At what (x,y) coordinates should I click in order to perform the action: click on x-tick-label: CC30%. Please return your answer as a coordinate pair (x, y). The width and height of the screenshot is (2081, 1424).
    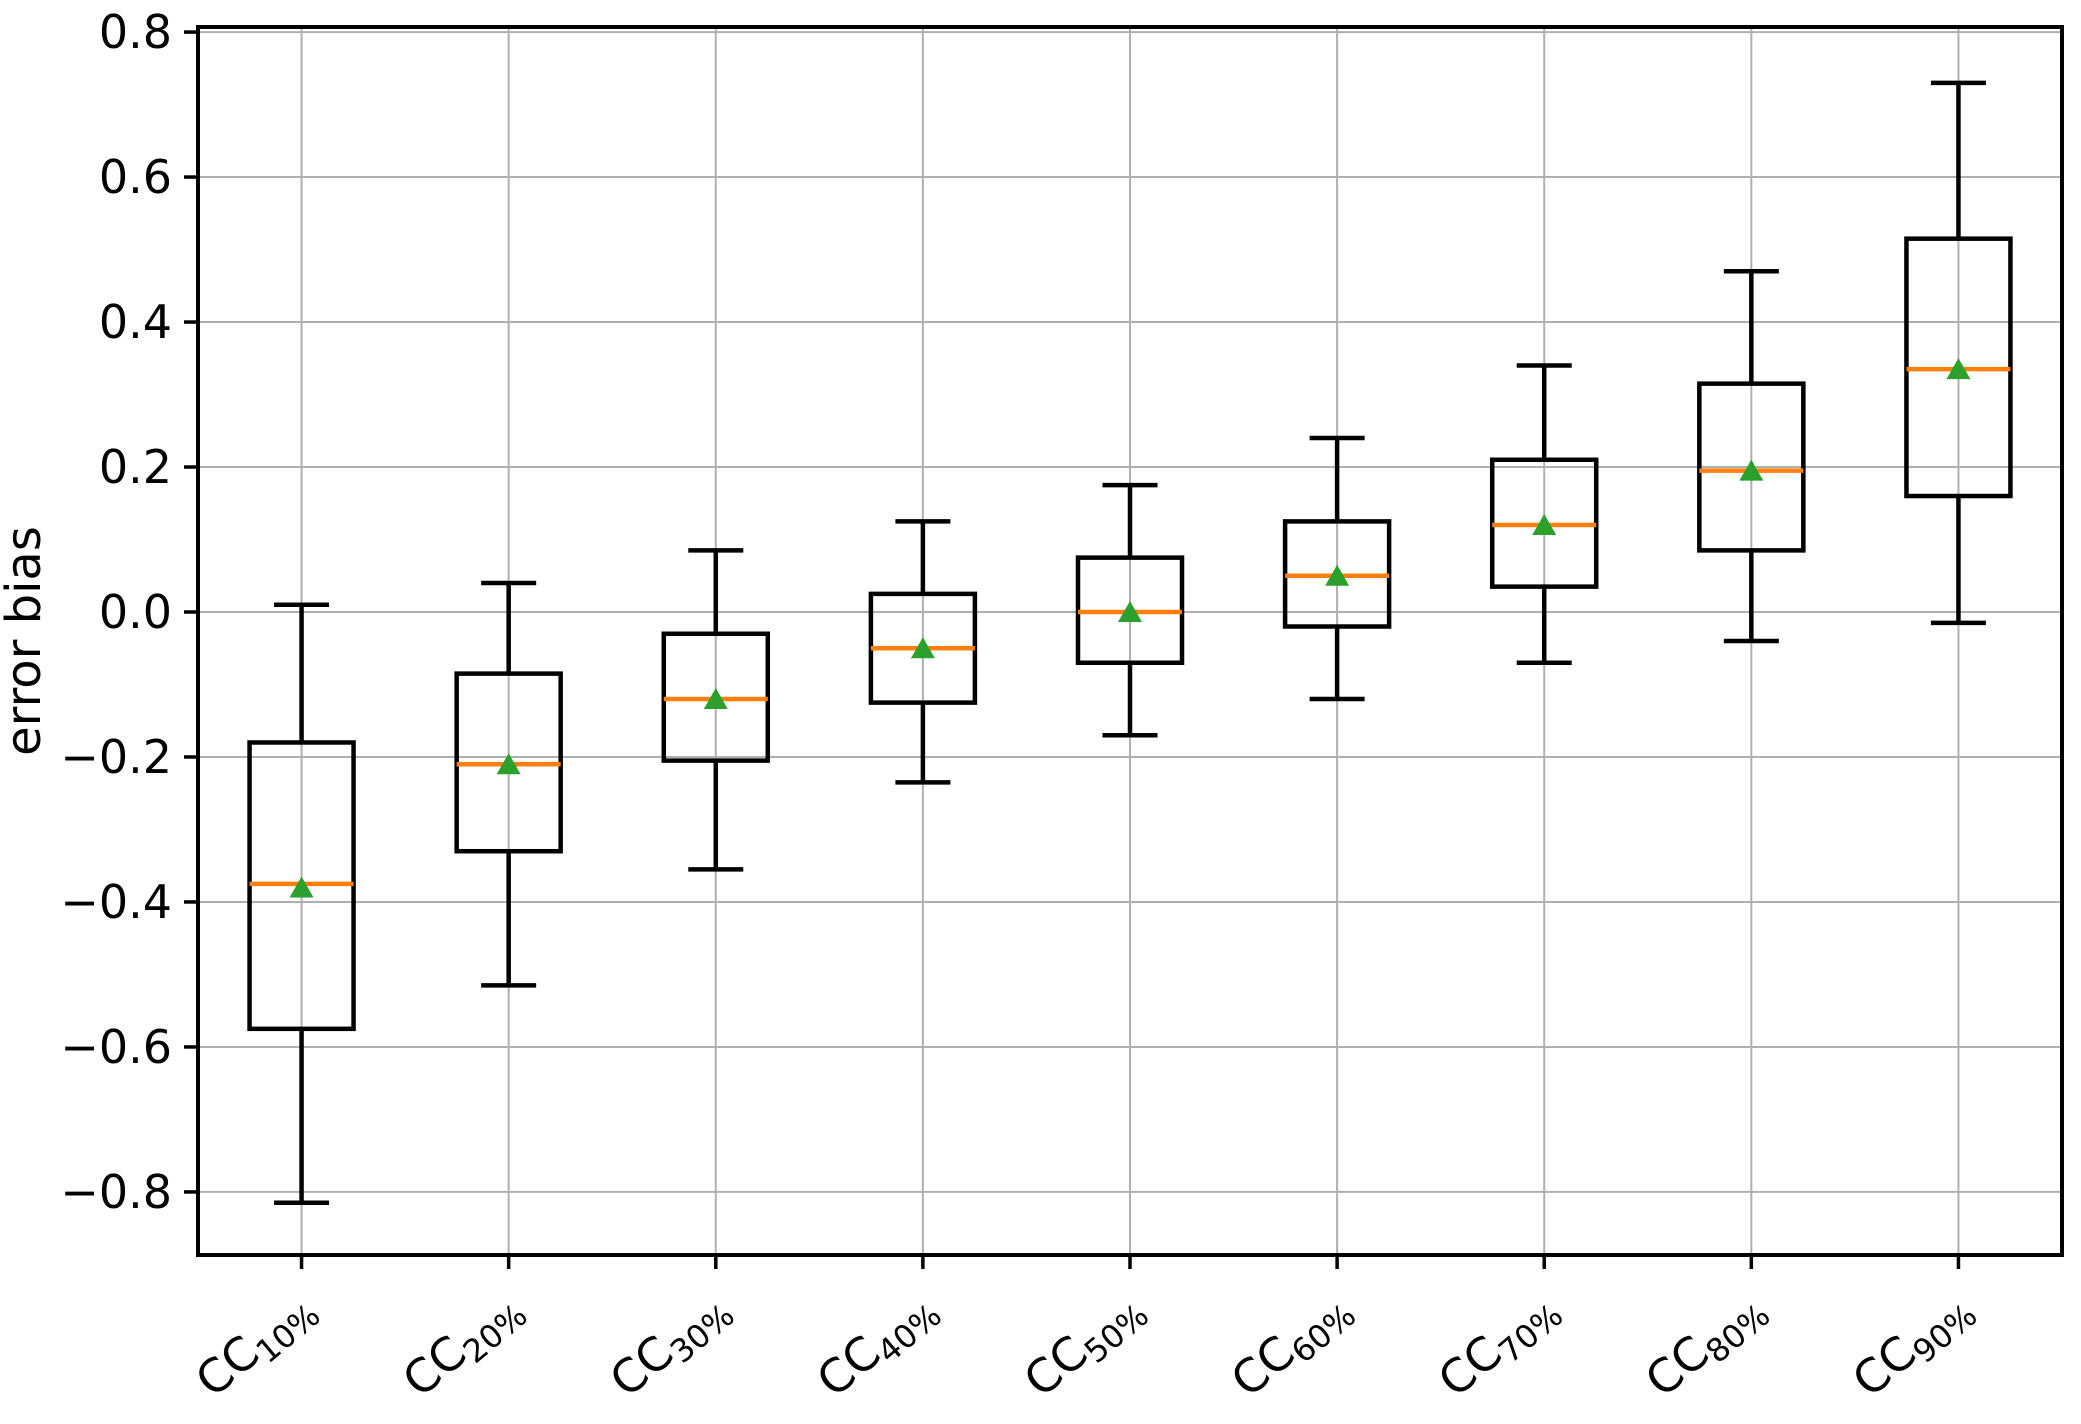
    Looking at the image, I should click on (670, 1345).